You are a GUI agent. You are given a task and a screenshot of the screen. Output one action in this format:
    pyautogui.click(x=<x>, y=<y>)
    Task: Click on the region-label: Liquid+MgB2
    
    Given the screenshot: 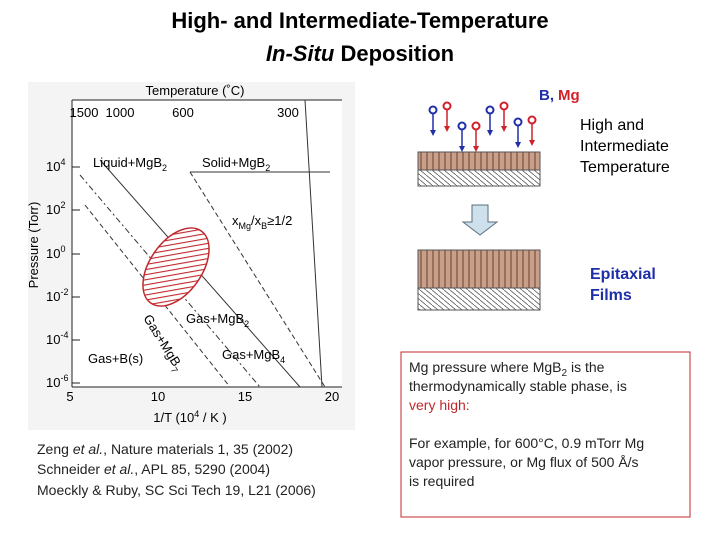 What is the action you would take?
    pyautogui.click(x=130, y=164)
    